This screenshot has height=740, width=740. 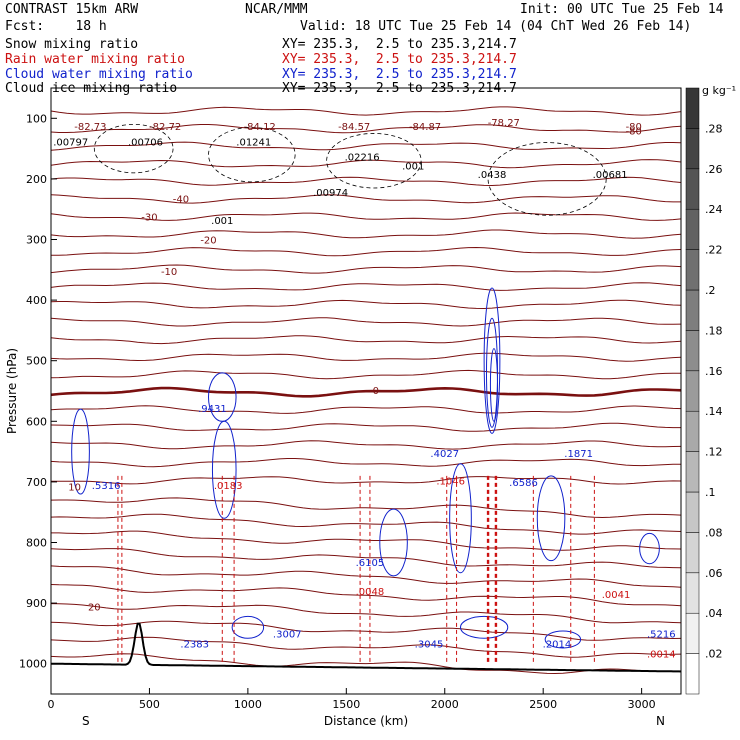 I want to click on colorbar-tick-label: .12, so click(x=714, y=452).